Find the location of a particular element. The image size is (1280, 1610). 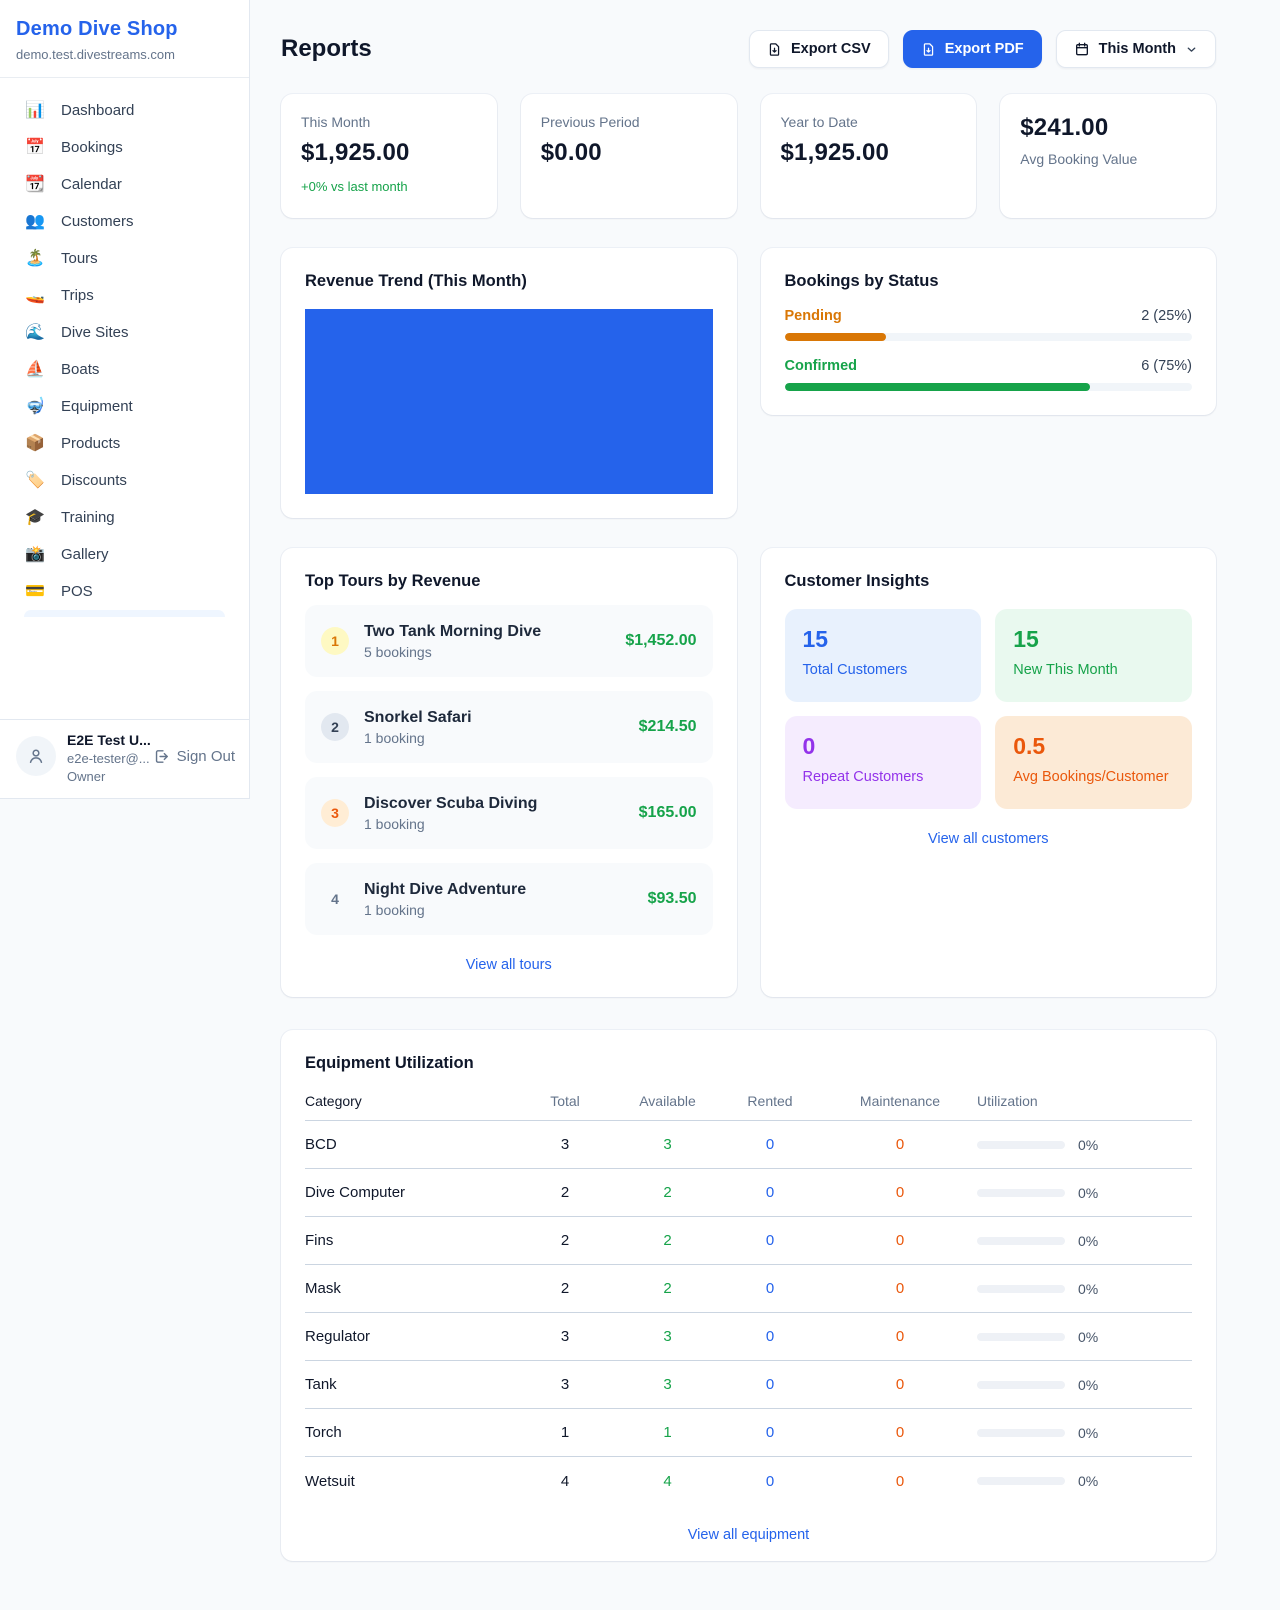

sidebar-item-tours: 🏝️ Tours is located at coordinates (124, 258).